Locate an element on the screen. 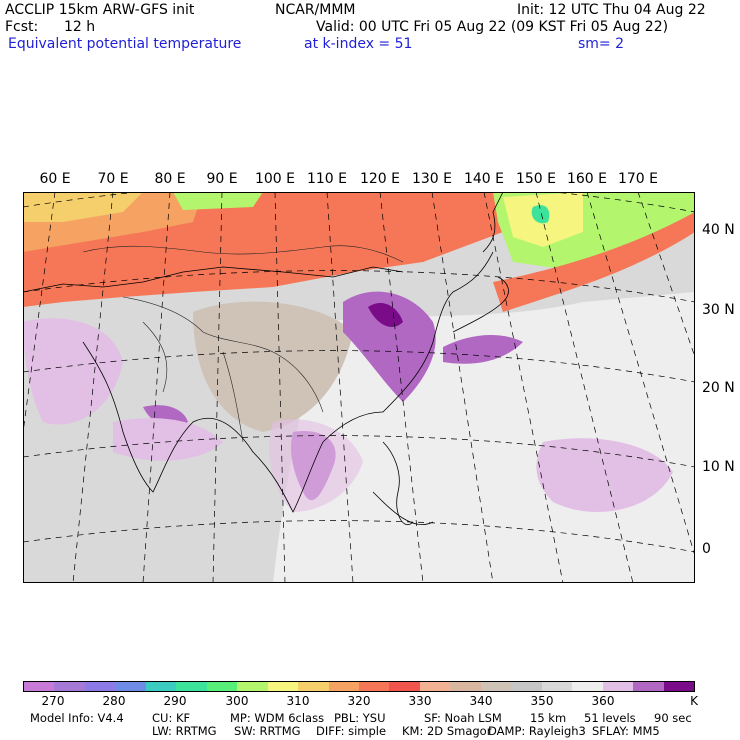  colorbar-tick: 350 is located at coordinates (542, 701).